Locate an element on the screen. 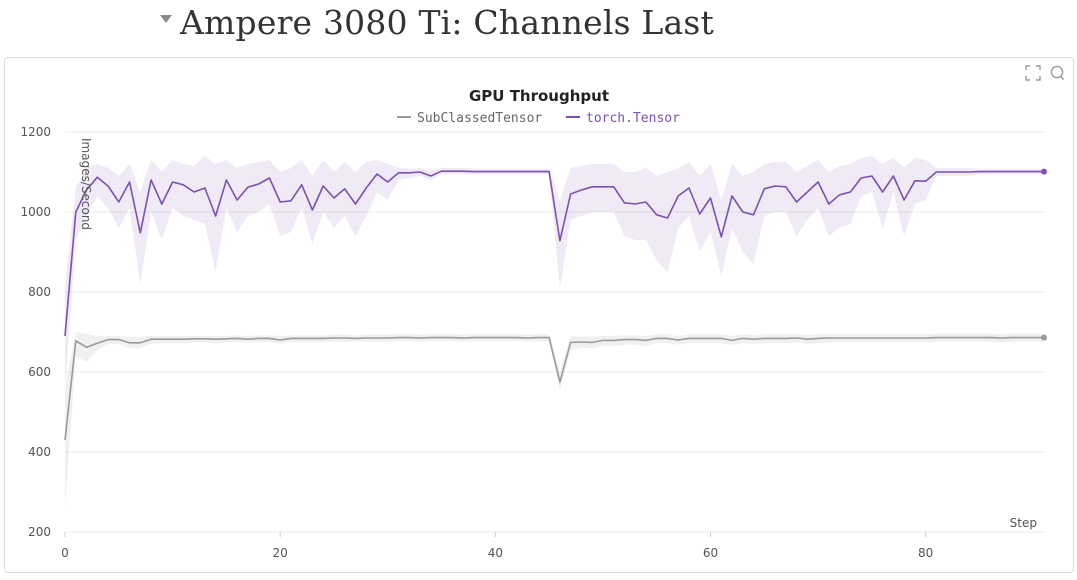 This screenshot has height=580, width=1077. y-axis-ticks: 200 400 600 800 1000 1200 is located at coordinates (35, 332).